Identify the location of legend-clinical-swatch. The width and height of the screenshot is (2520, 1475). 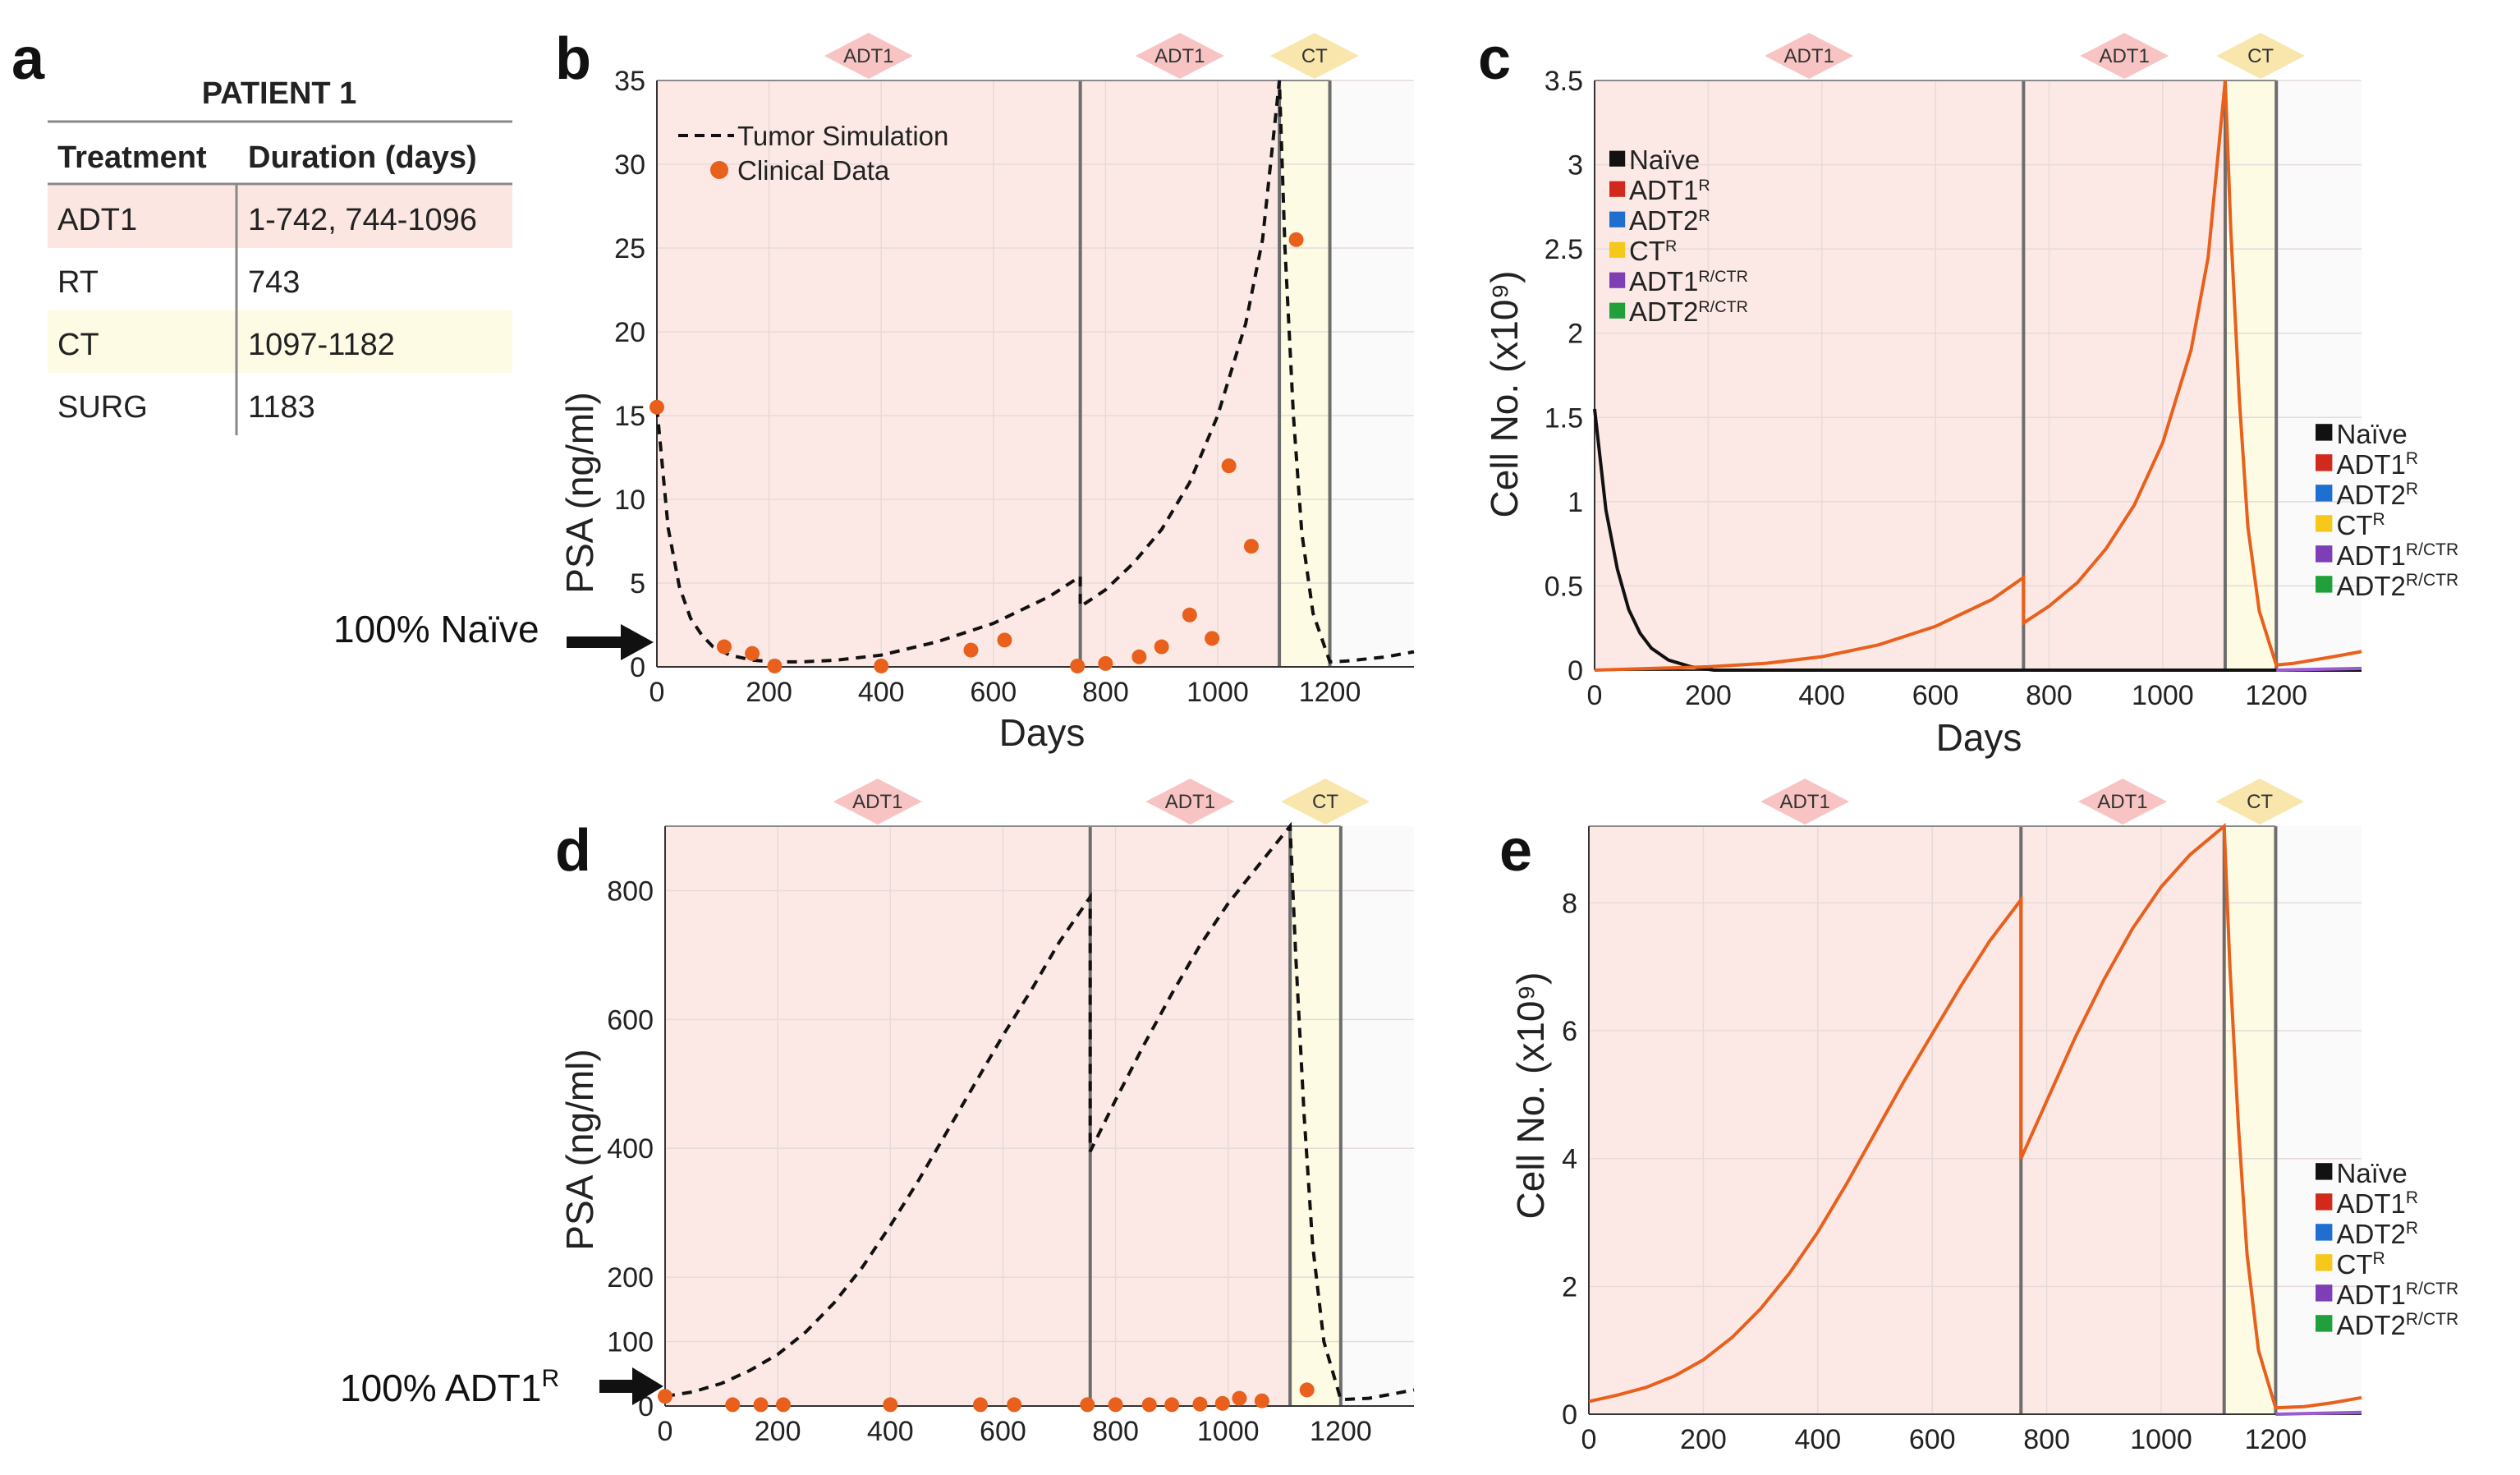
(719, 170).